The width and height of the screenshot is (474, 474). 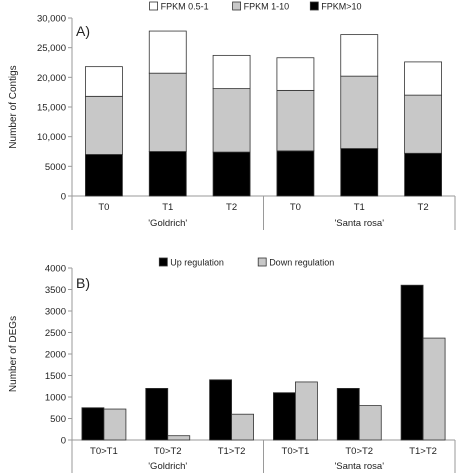 What do you see at coordinates (13, 106) in the screenshot?
I see `y-axis-label: Number of Contigs` at bounding box center [13, 106].